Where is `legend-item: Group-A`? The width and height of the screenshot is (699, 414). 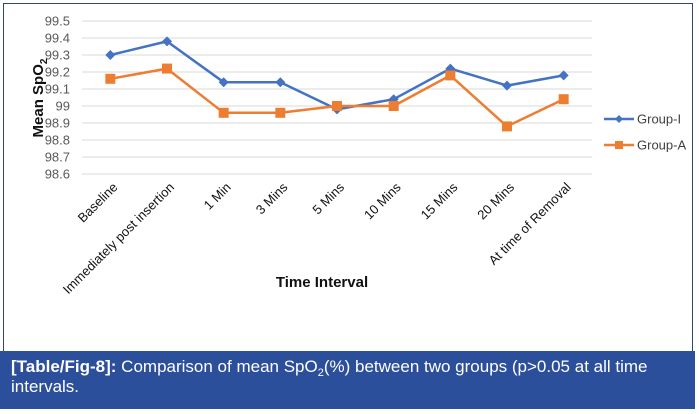
legend-item: Group-A is located at coordinates (645, 145).